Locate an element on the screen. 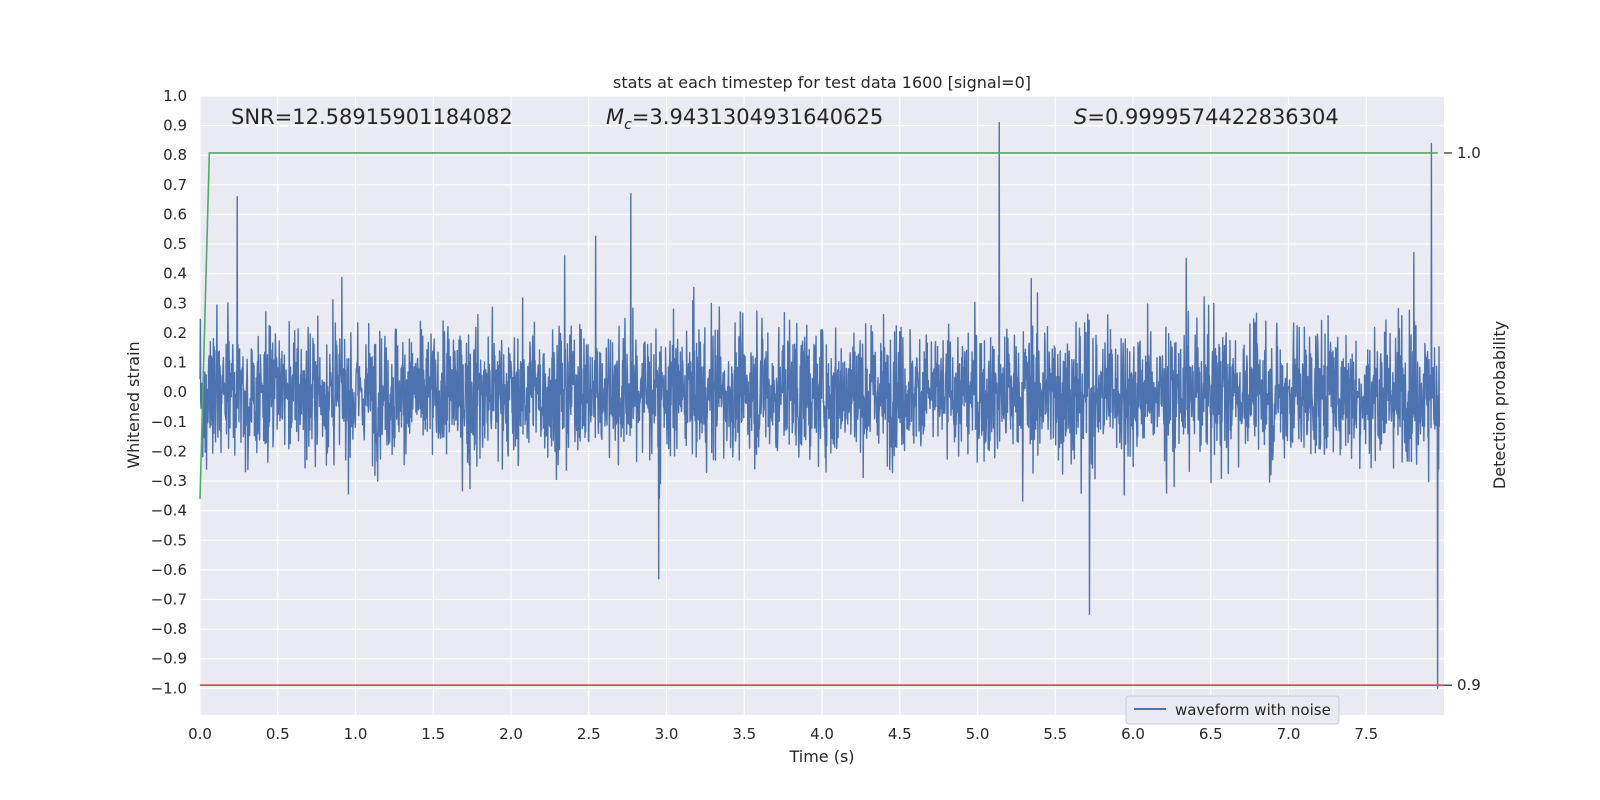 This screenshot has width=1600, height=800. y-tick-label: −0.3 is located at coordinates (169, 481).